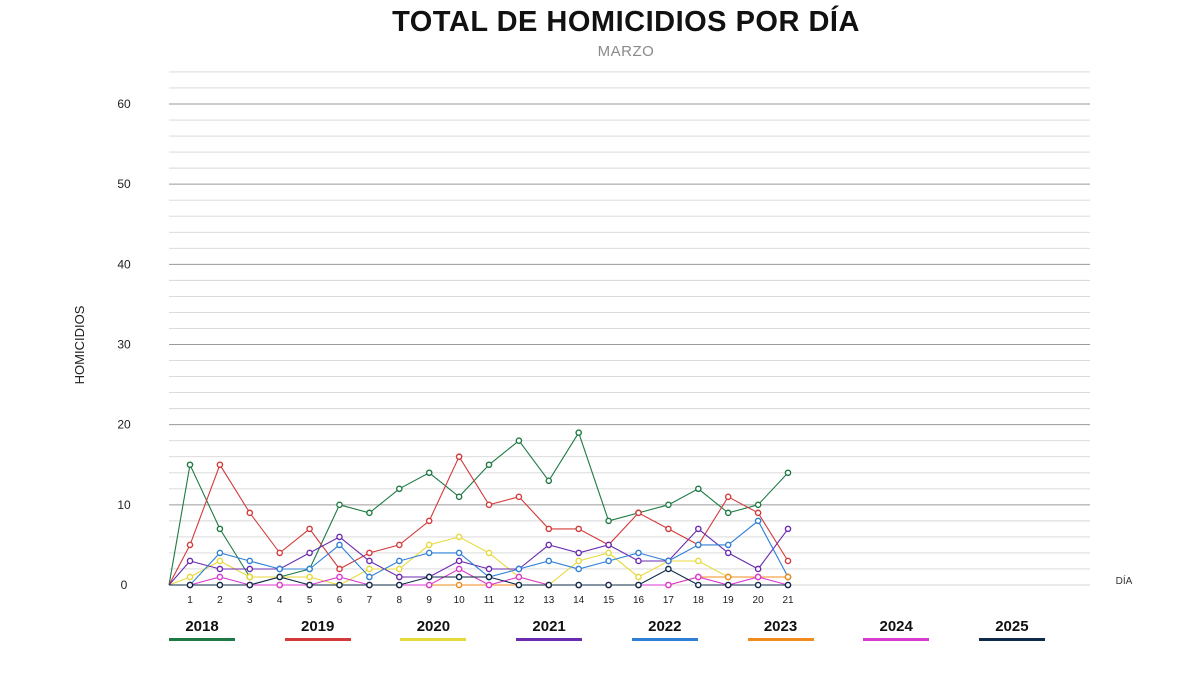  I want to click on legend-item-2024: 2024, so click(896, 629).